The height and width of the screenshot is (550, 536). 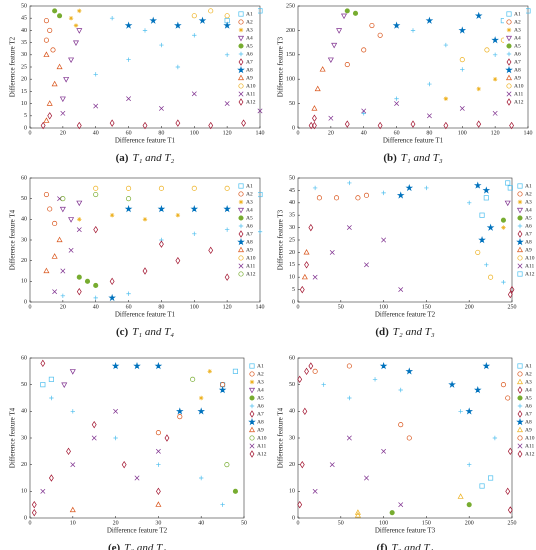 What do you see at coordinates (137, 531) in the screenshot?
I see `x-axis-label: Difference feature T2` at bounding box center [137, 531].